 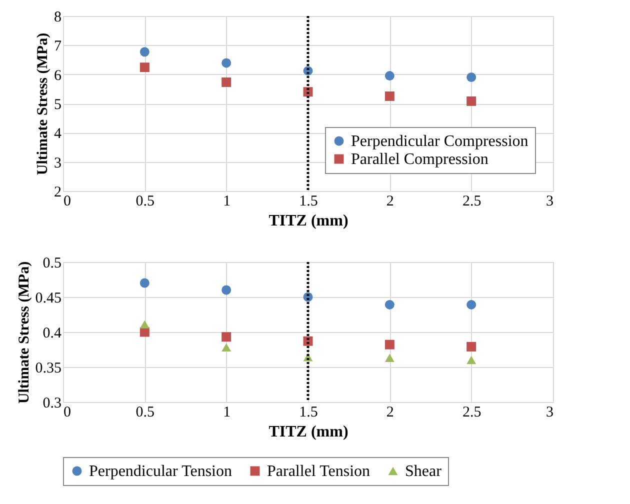 What do you see at coordinates (58, 105) in the screenshot?
I see `y-tick-label: 5` at bounding box center [58, 105].